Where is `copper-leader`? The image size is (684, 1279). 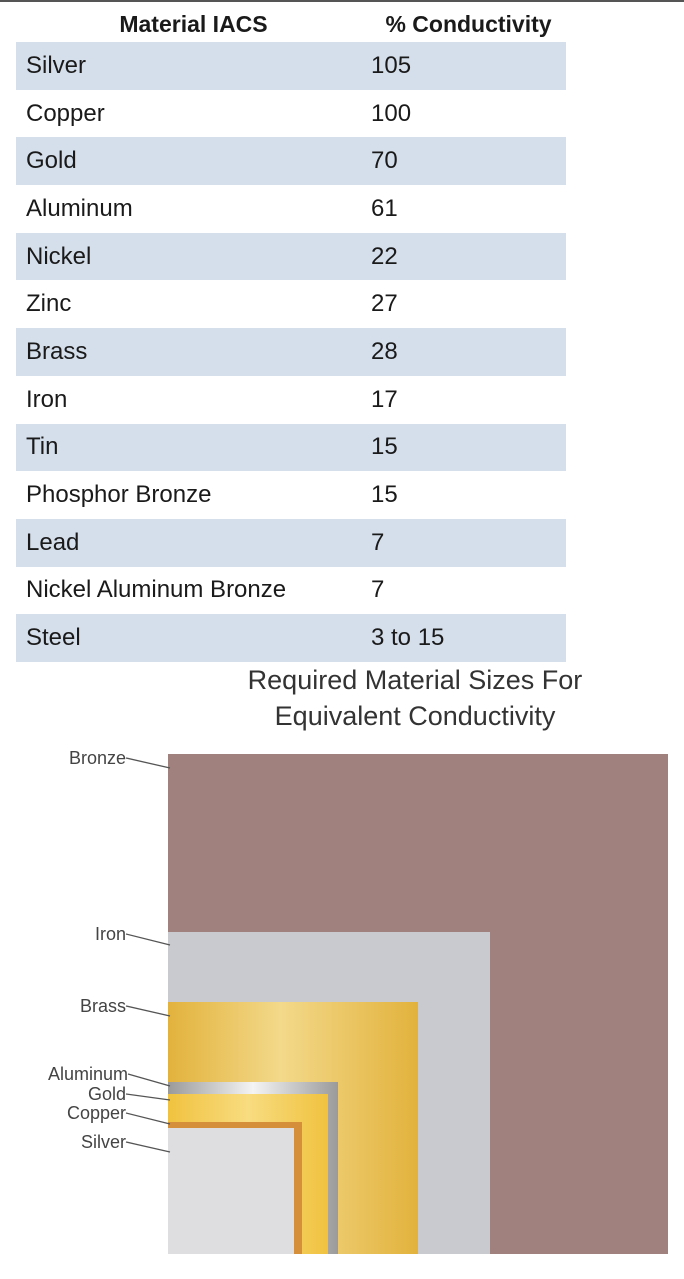
copper-leader is located at coordinates (148, 1118).